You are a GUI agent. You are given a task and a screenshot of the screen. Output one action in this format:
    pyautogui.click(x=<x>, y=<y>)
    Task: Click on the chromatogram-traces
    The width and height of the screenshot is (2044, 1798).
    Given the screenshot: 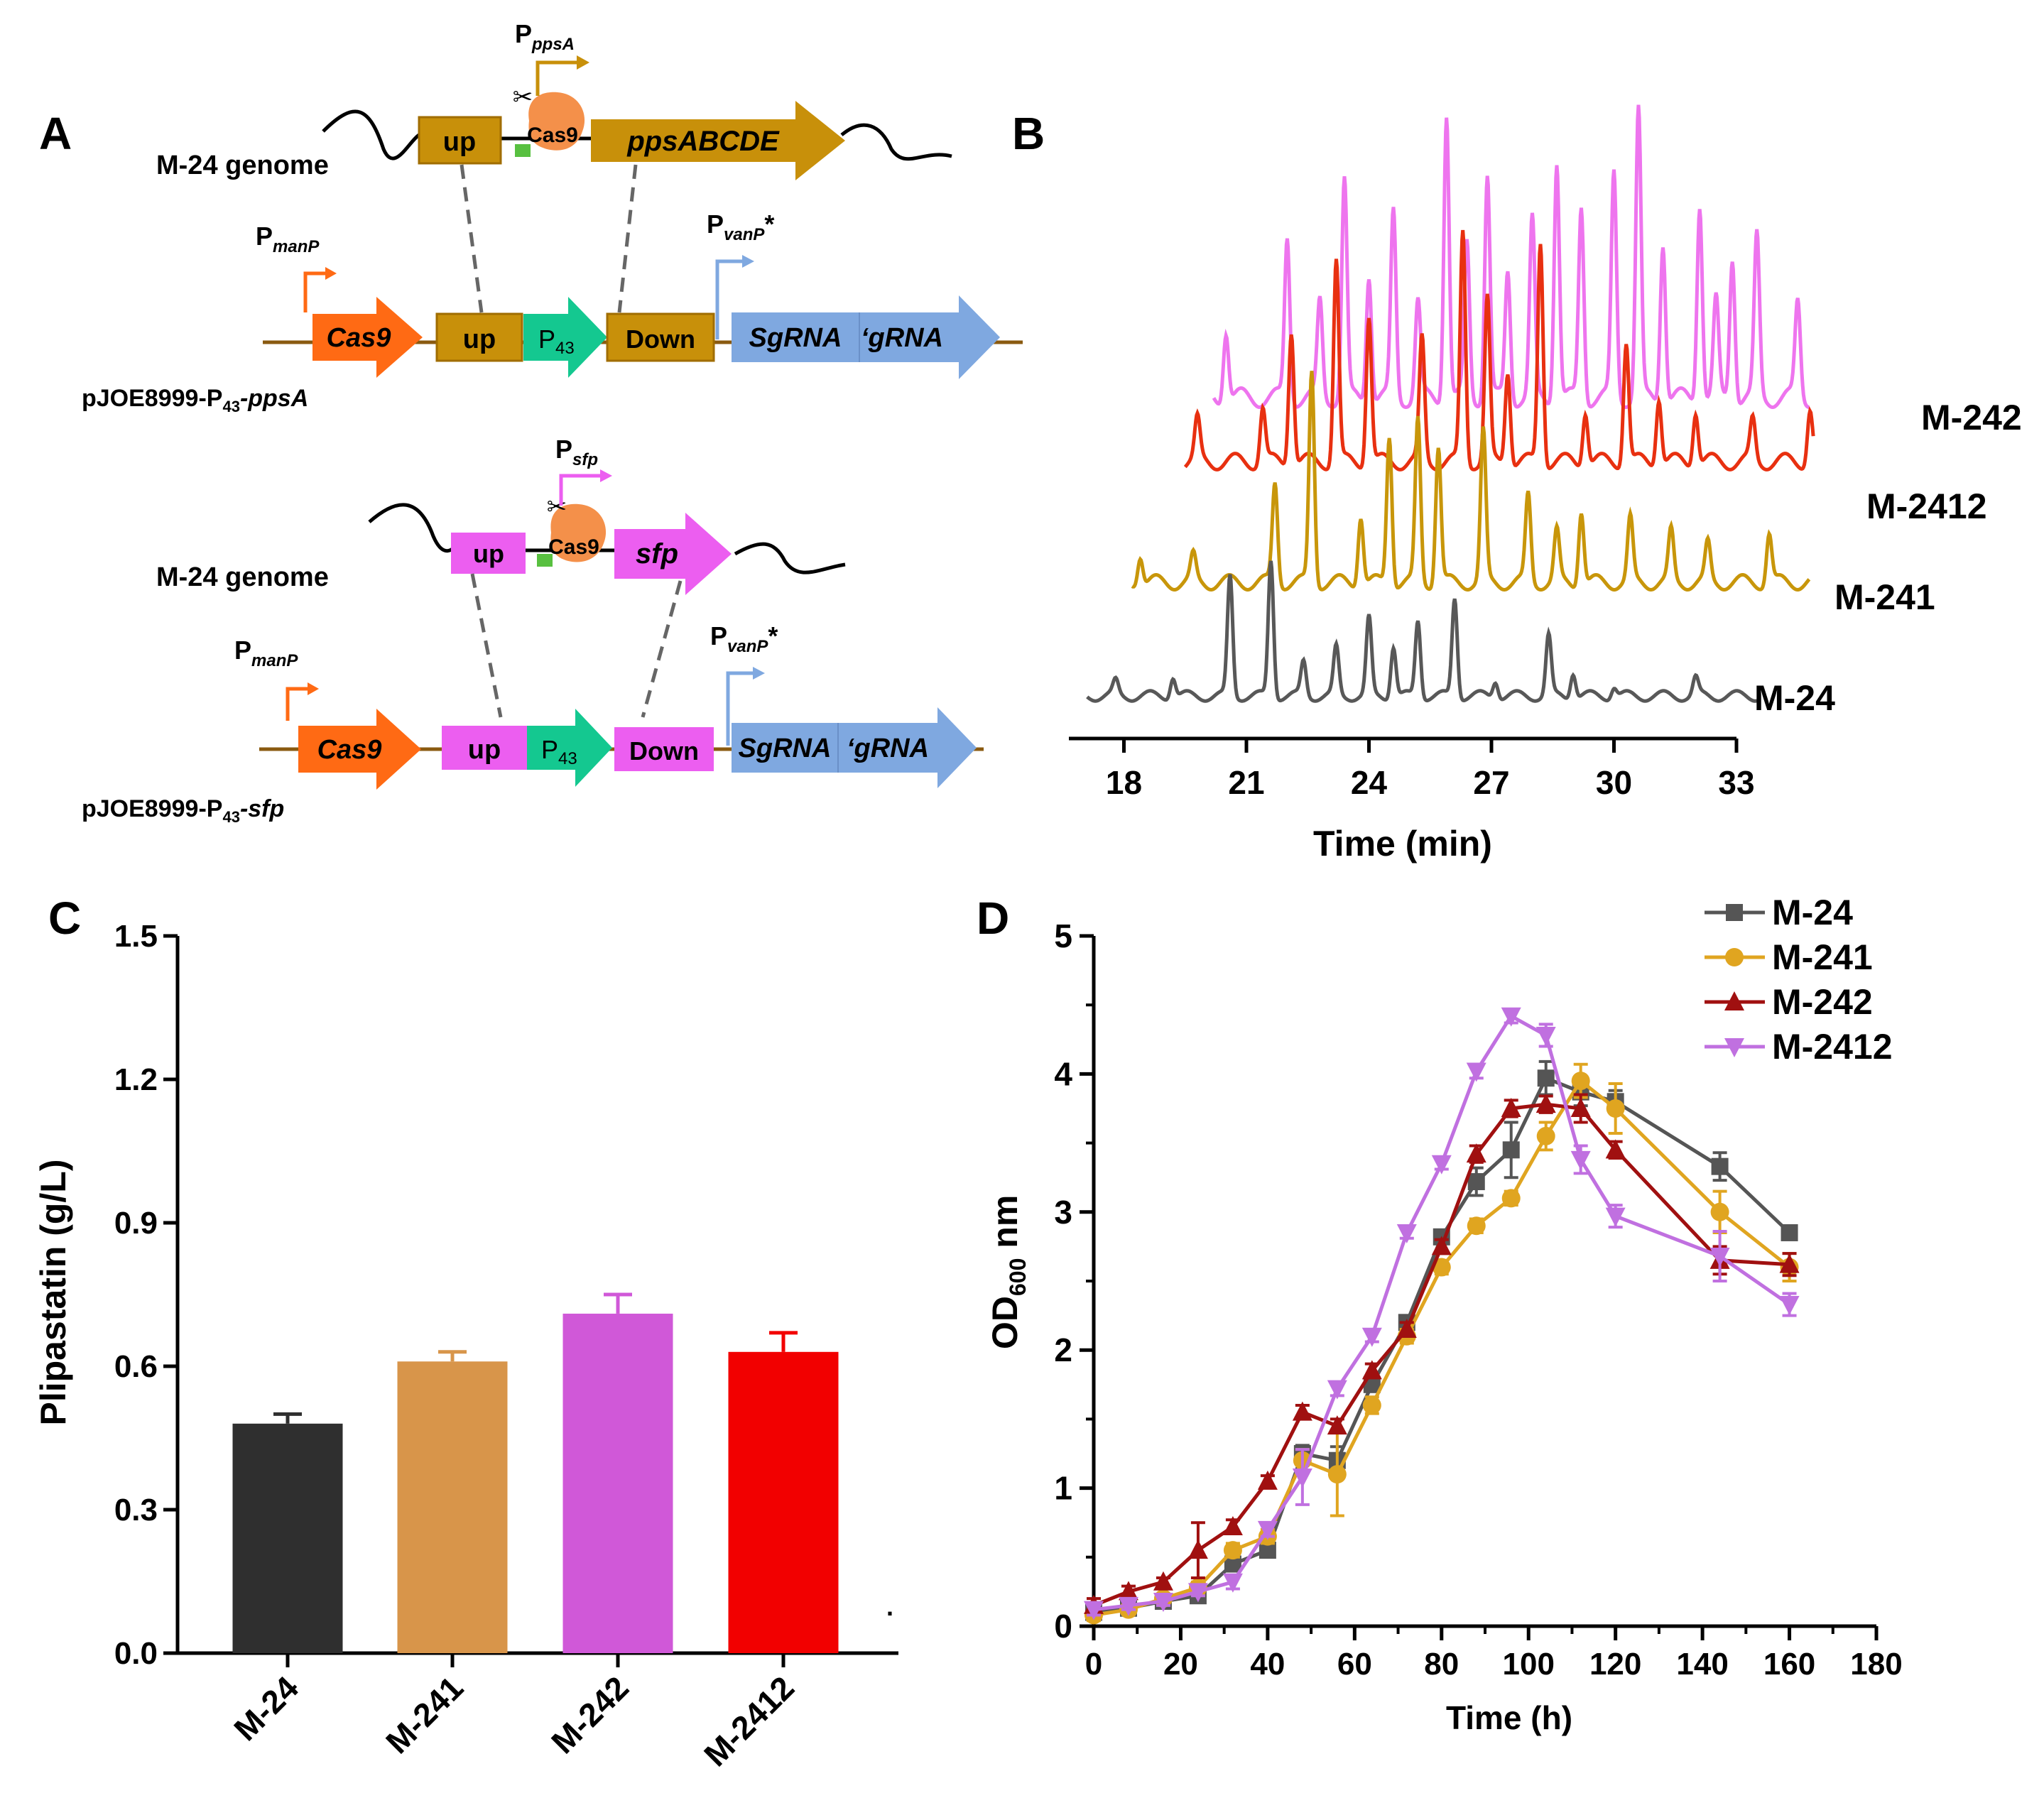 What is the action you would take?
    pyautogui.click(x=1450, y=404)
    